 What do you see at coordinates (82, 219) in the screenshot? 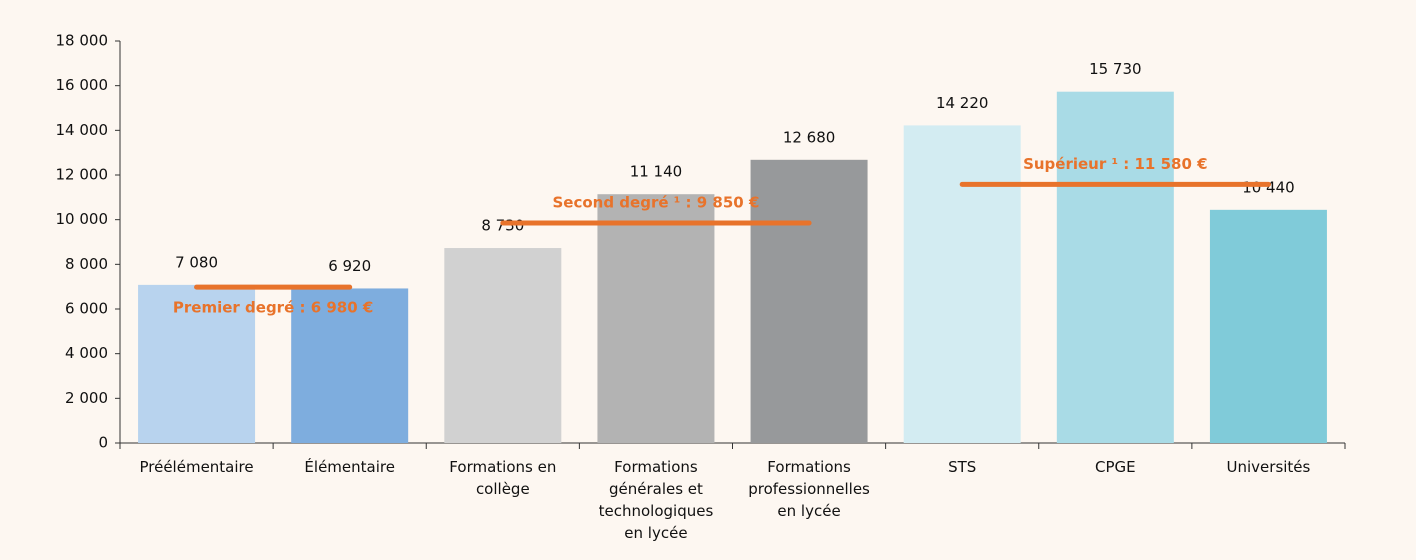
I see `y-tick-label: 10 000` at bounding box center [82, 219].